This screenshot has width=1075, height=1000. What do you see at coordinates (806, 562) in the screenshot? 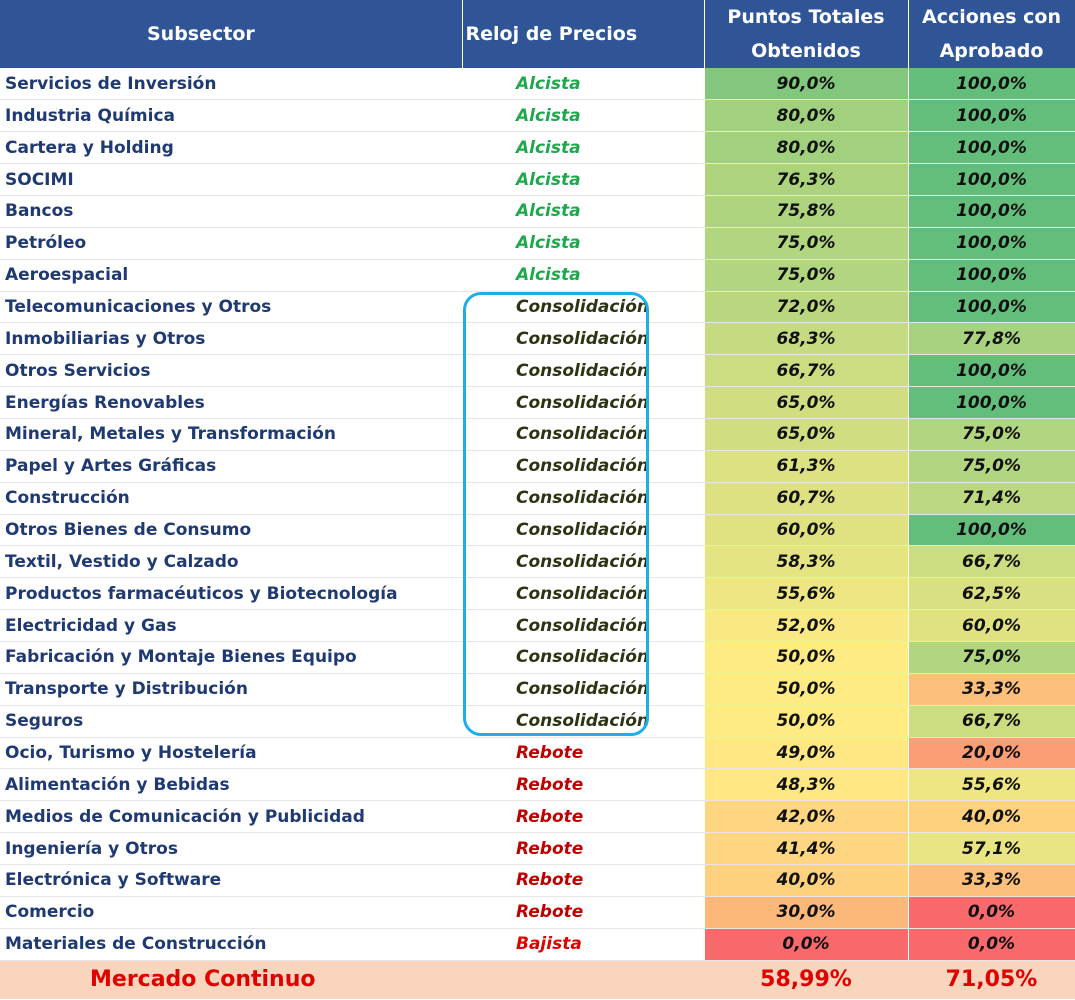
I see `puntos-value: 58,3%` at bounding box center [806, 562].